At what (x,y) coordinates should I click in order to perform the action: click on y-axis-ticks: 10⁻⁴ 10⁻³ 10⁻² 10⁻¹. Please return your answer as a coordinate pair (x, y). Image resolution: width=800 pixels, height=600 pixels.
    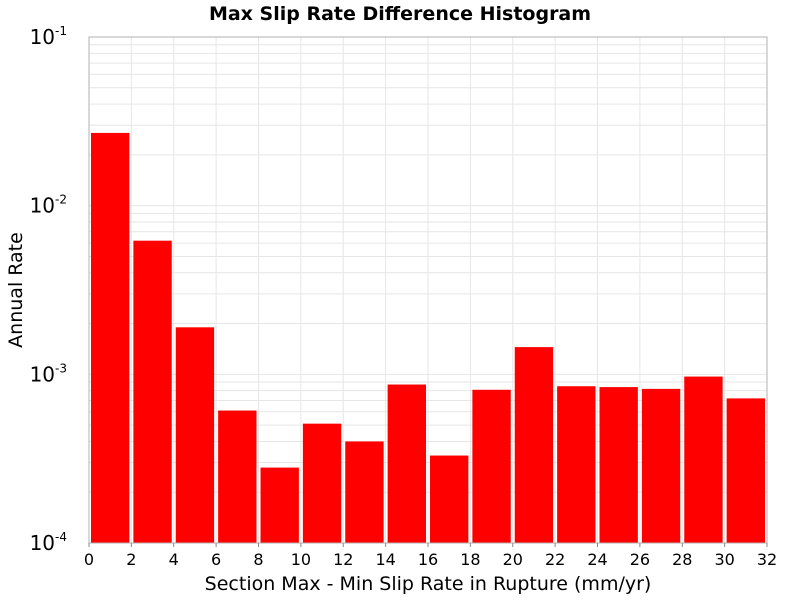
    Looking at the image, I should click on (48, 289).